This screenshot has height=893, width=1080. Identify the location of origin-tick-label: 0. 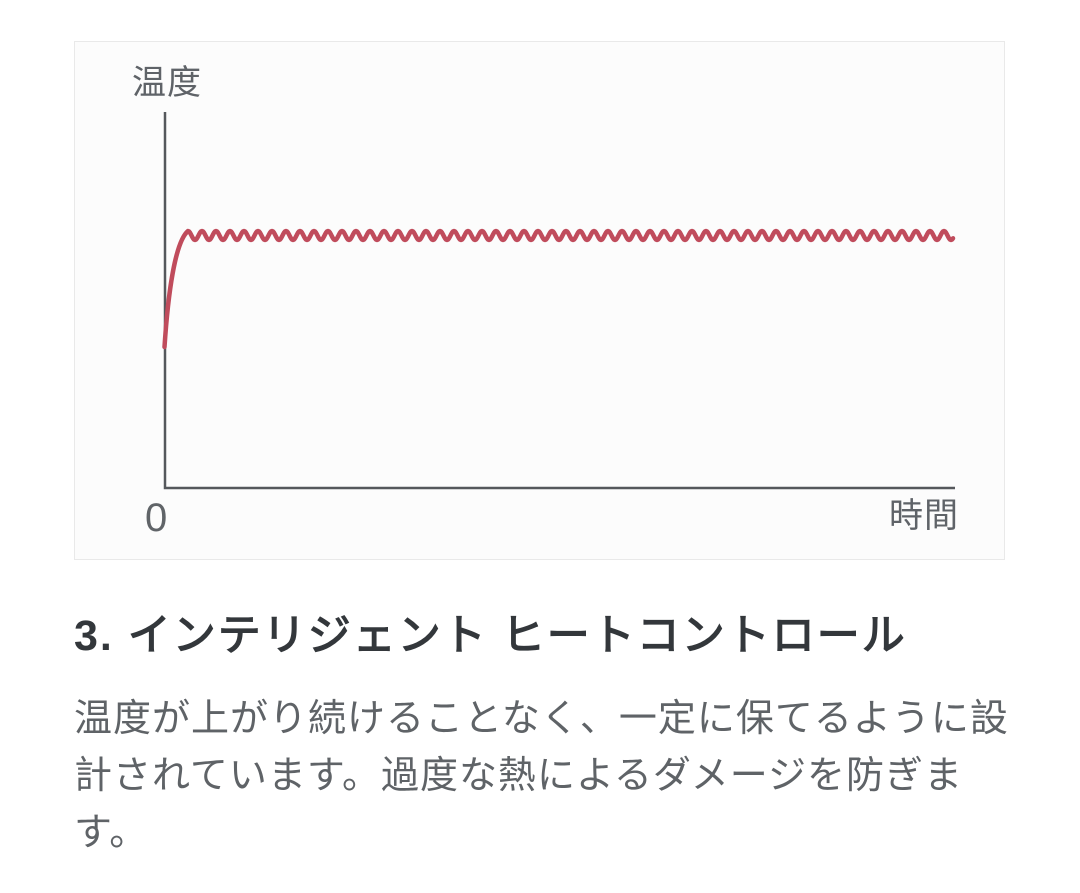
(156, 518).